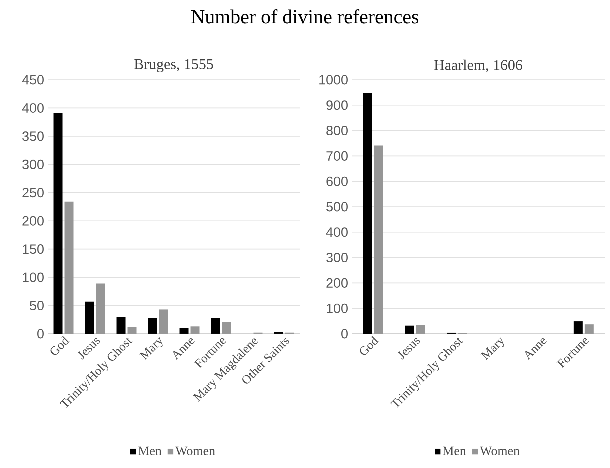 Image resolution: width=610 pixels, height=468 pixels. Describe the element at coordinates (33, 193) in the screenshot. I see `y-tick-label: 250` at that location.